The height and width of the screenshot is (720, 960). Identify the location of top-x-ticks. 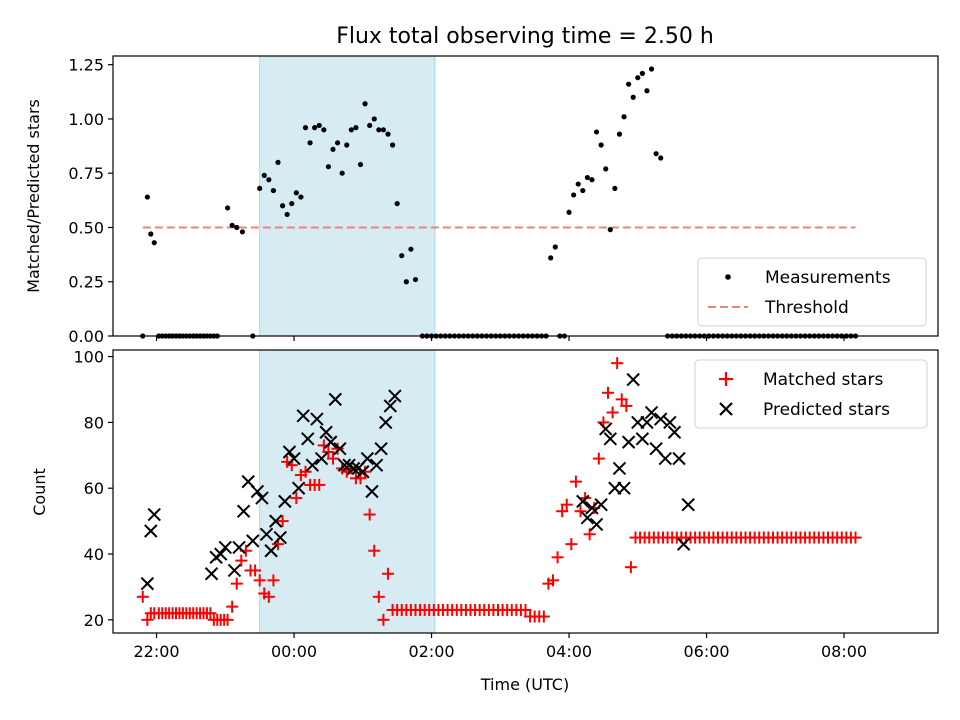
(500, 338).